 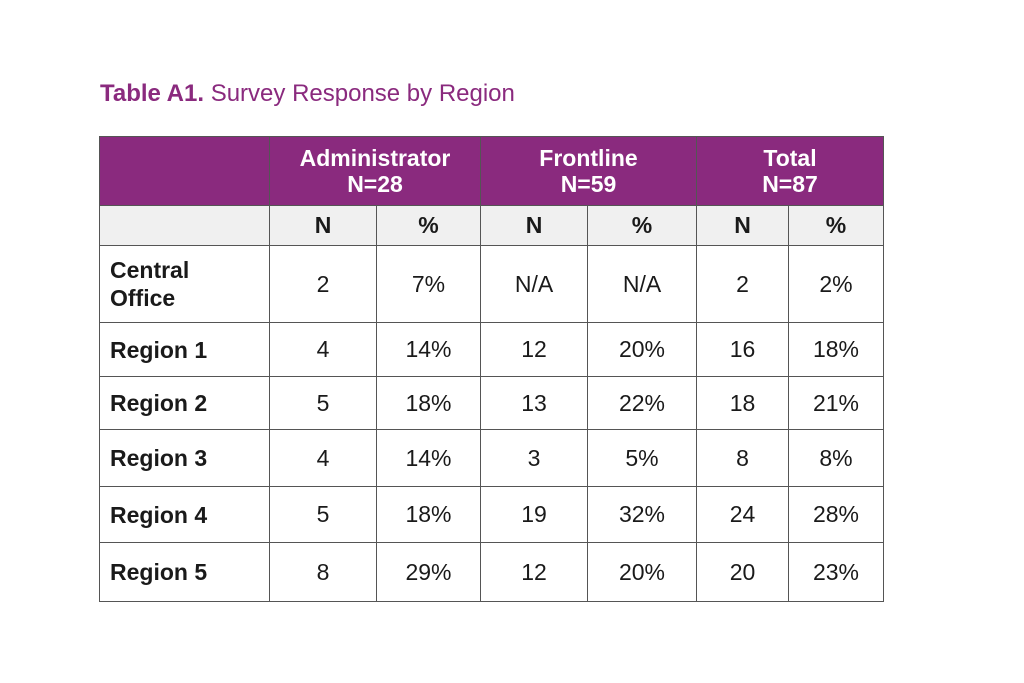 What do you see at coordinates (362, 93) in the screenshot?
I see `table-title-text: Survey Response by Region` at bounding box center [362, 93].